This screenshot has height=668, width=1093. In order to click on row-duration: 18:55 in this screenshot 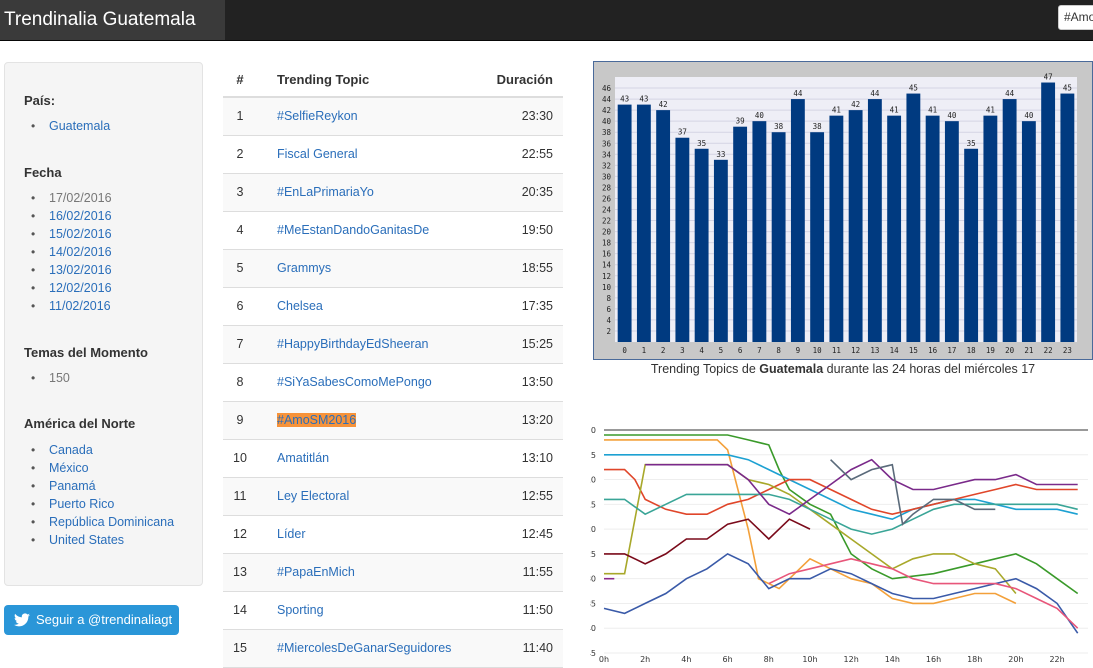, I will do `click(537, 268)`.